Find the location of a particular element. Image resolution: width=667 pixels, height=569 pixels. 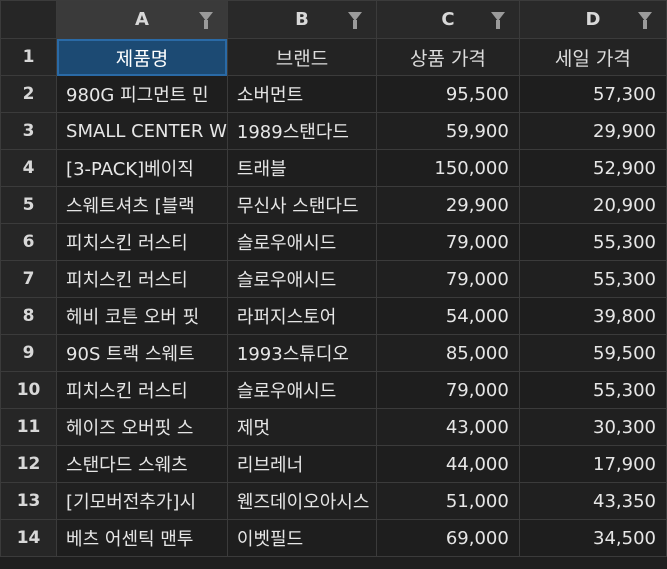

column-header-c: C is located at coordinates (448, 19).